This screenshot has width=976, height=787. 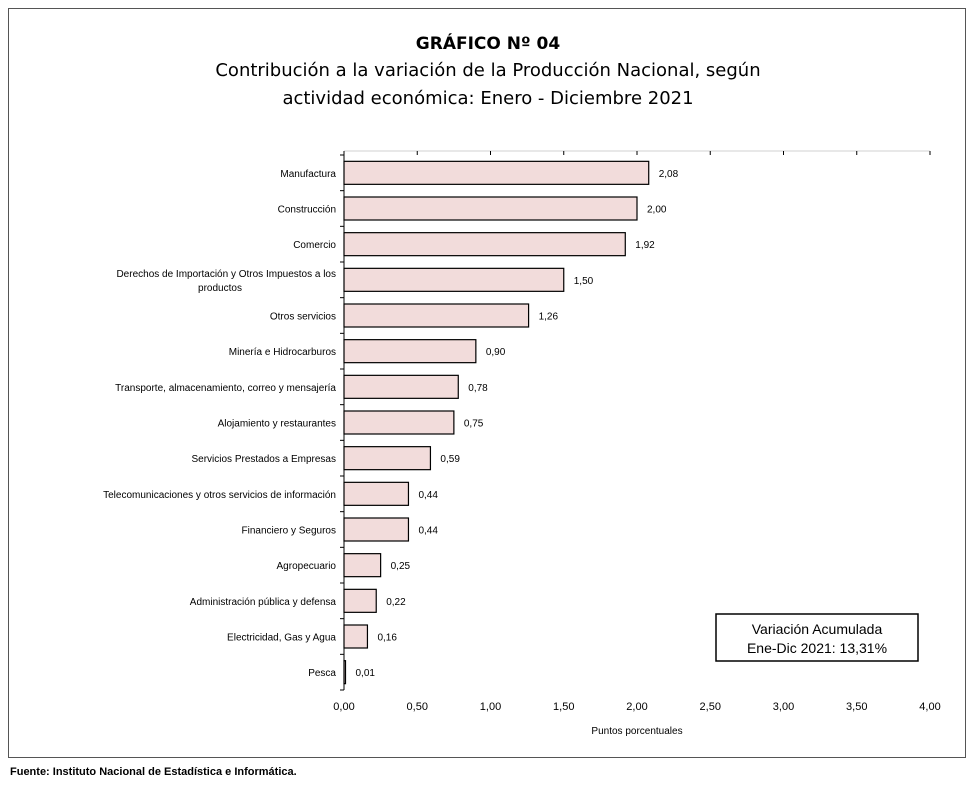 I want to click on bar-value-label: 0,78, so click(x=478, y=388).